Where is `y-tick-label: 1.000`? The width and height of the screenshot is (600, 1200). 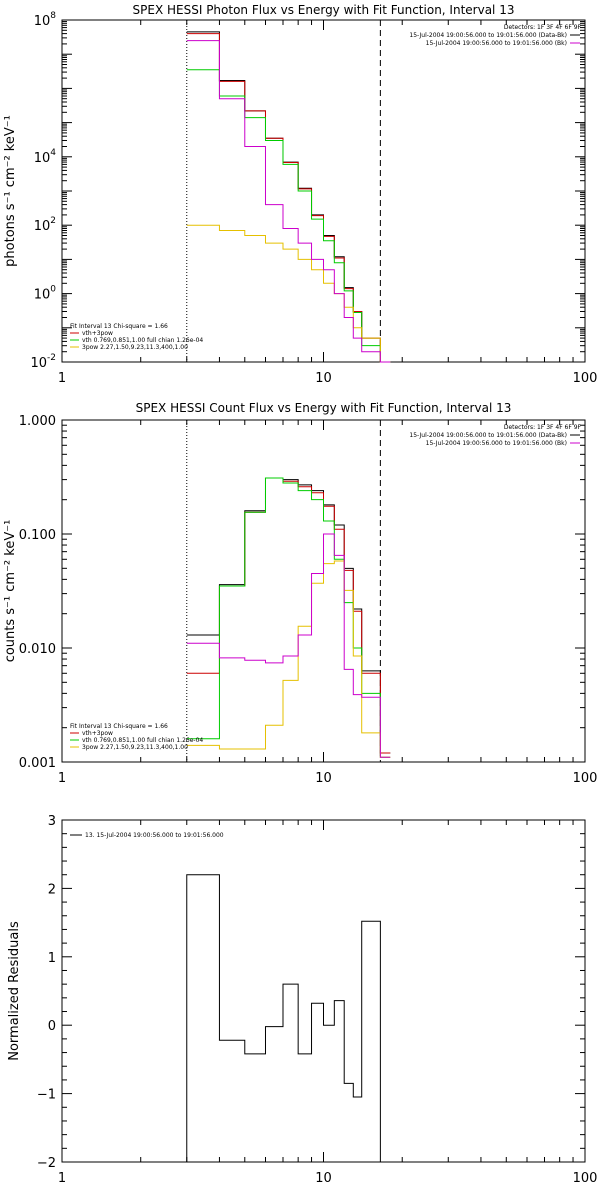
y-tick-label: 1.000 is located at coordinates (37, 421).